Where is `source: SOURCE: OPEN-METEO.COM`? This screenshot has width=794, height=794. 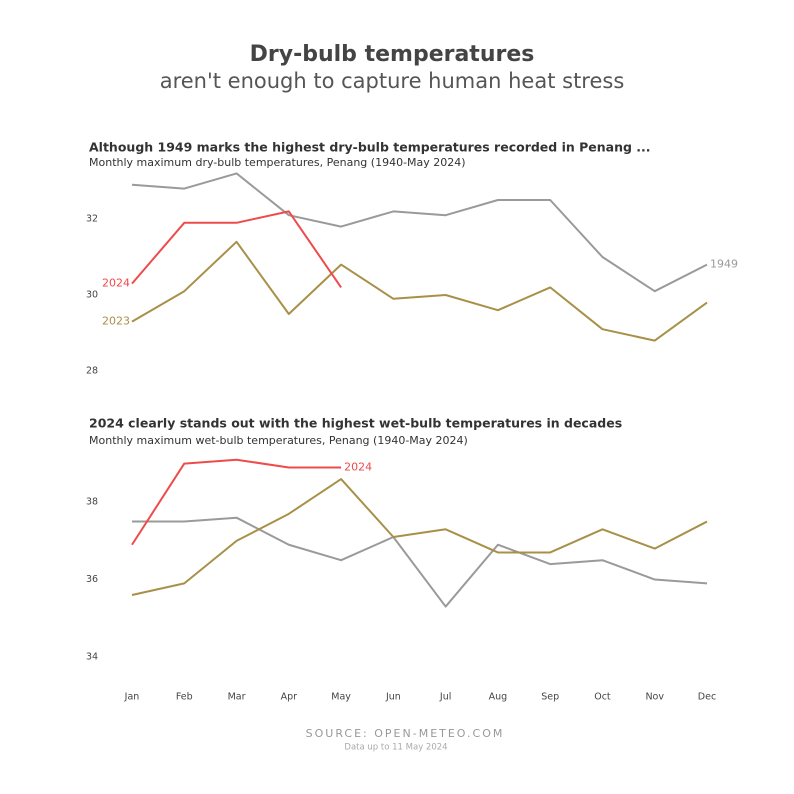
source: SOURCE: OPEN-METEO.COM is located at coordinates (405, 733).